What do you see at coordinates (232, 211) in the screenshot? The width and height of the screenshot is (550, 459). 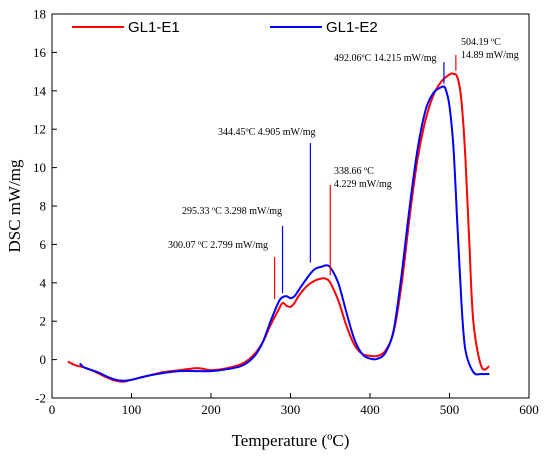 I see `annotation-label: 295.33 ºC 3.298 mW/mg` at bounding box center [232, 211].